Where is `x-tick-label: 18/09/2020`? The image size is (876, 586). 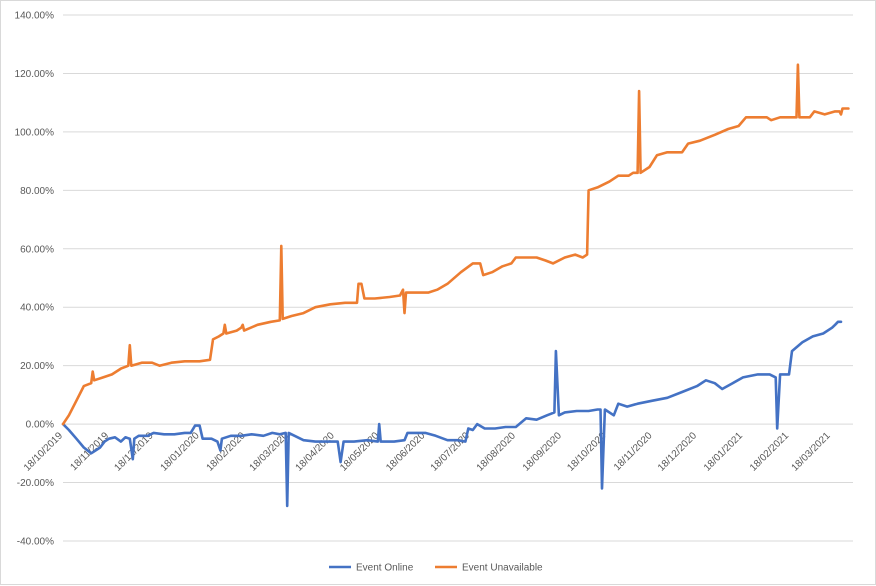
x-tick-label: 18/09/2020 is located at coordinates (542, 451).